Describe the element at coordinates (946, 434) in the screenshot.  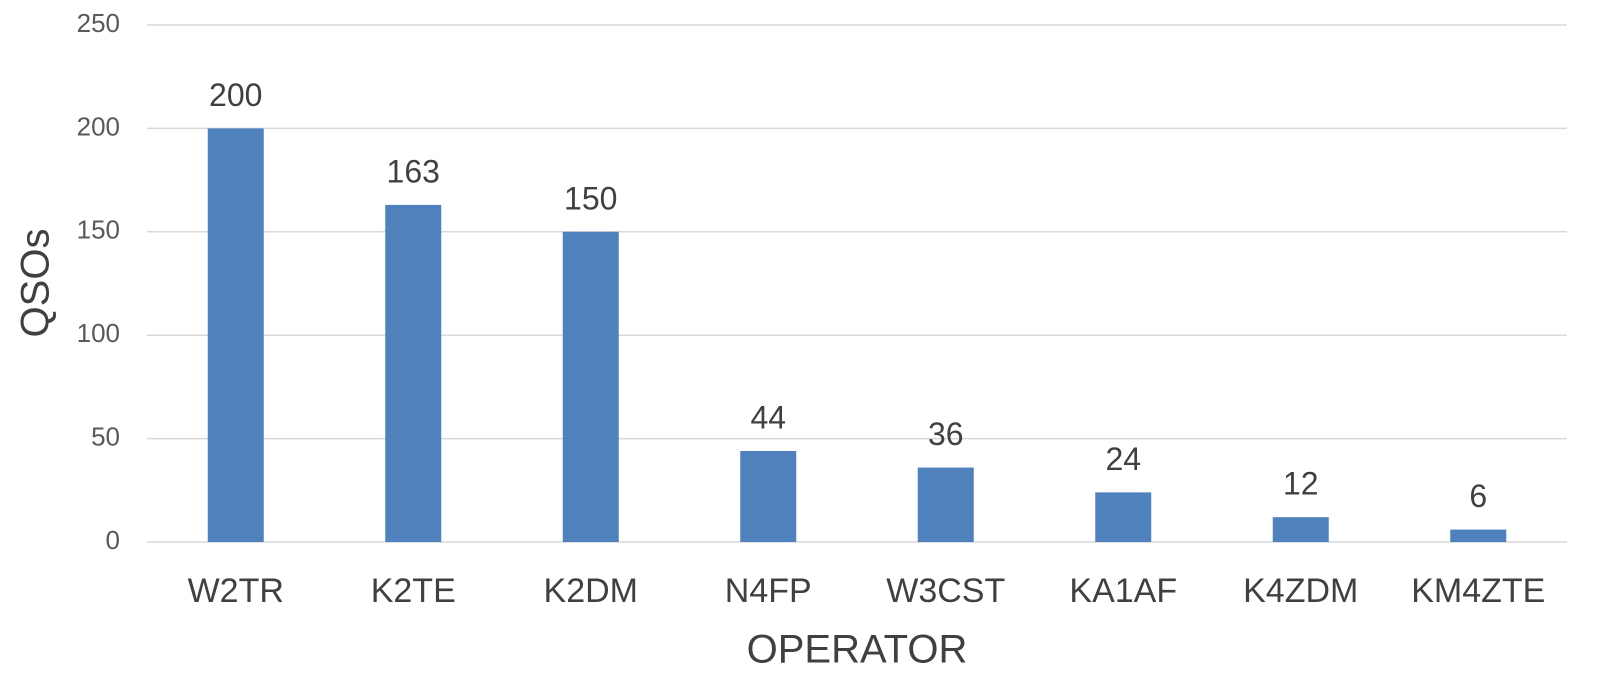
I see `data-label: 36` at that location.